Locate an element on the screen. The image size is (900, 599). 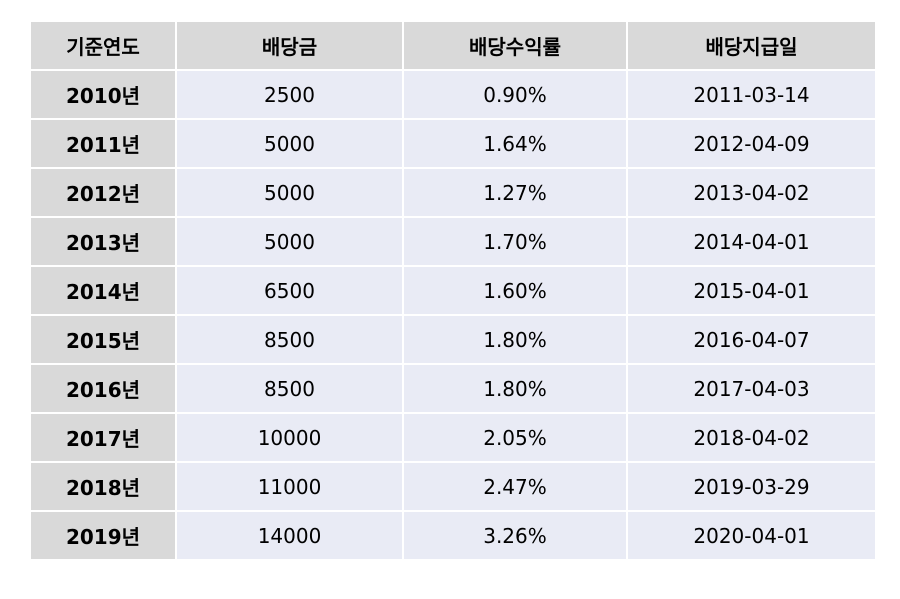
table-row: 2015년 8500 1.80% 2016-04-07 is located at coordinates (453, 339).